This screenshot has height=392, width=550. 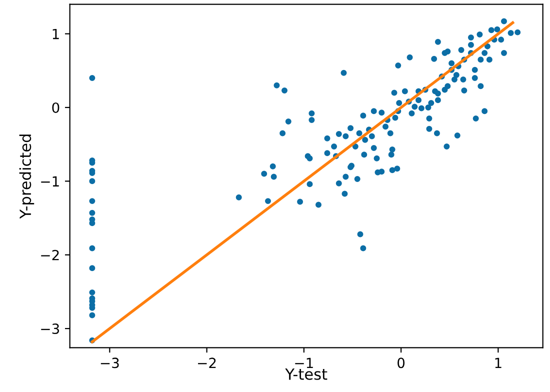 I want to click on x-tick-label: 1, so click(x=498, y=363).